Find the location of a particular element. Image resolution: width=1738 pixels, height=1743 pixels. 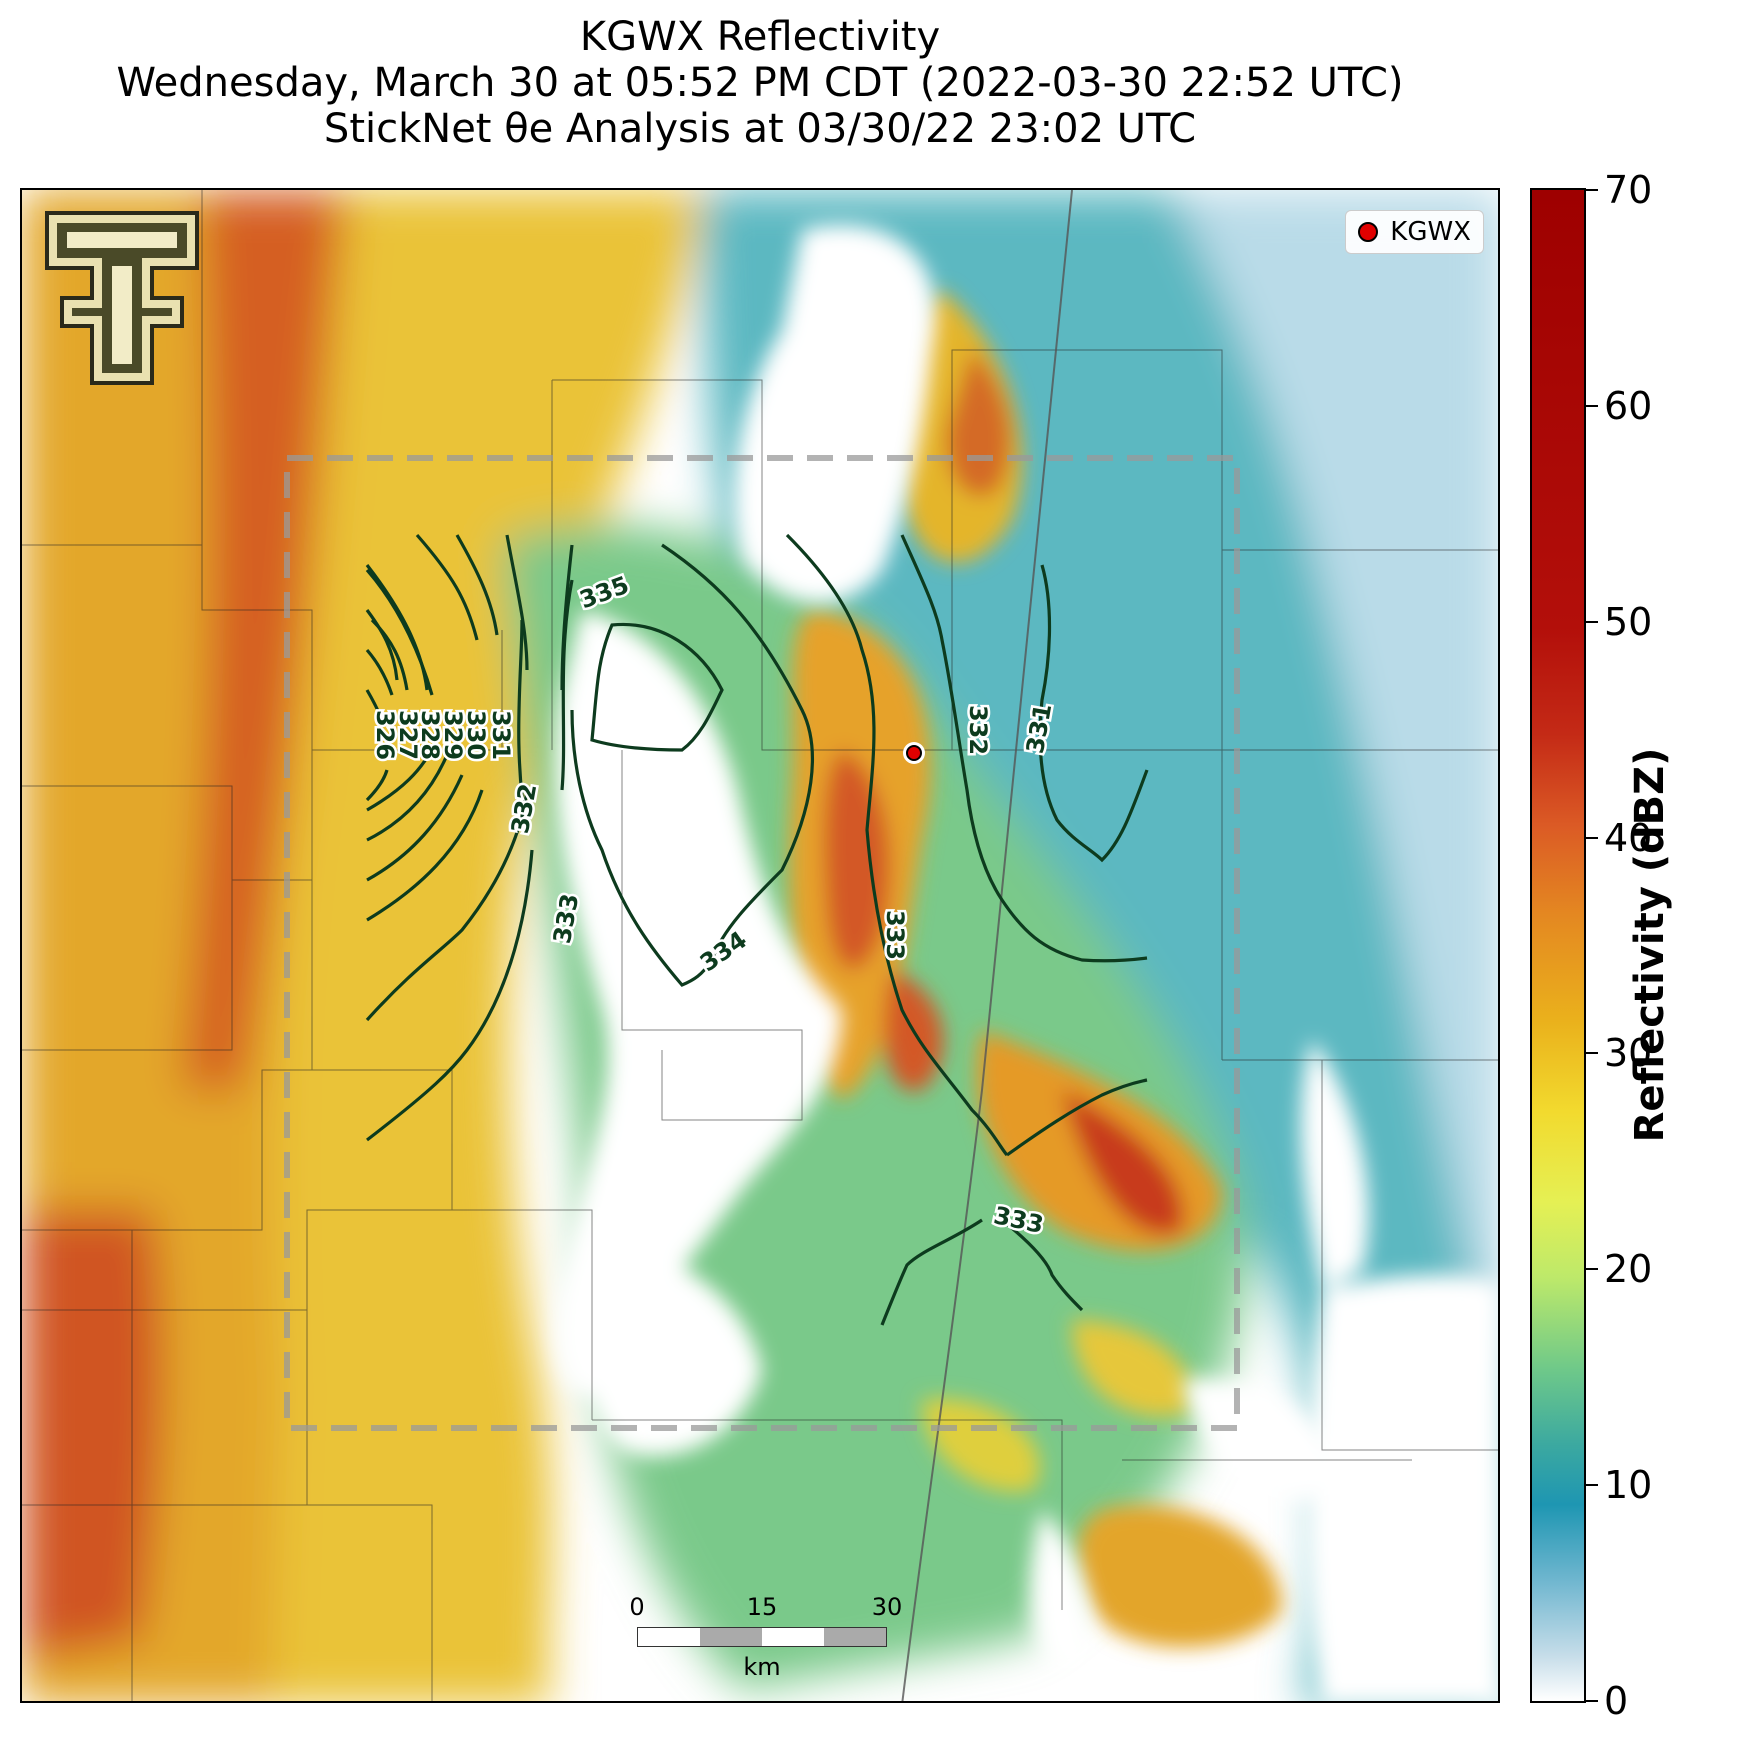

contour-label-326: 326 is located at coordinates (385, 735).